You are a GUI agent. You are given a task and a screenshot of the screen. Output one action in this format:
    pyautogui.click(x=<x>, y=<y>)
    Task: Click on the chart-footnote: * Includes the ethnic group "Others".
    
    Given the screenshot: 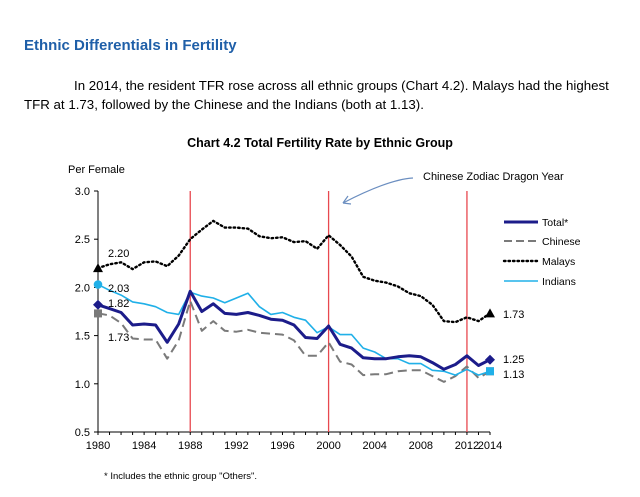 What is the action you would take?
    pyautogui.click(x=181, y=476)
    